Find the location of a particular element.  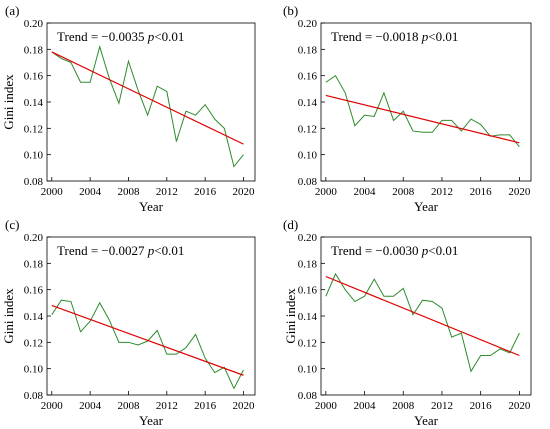

trend-annotation: Trend = −0.0030 p<0.01 is located at coordinates (394, 250).